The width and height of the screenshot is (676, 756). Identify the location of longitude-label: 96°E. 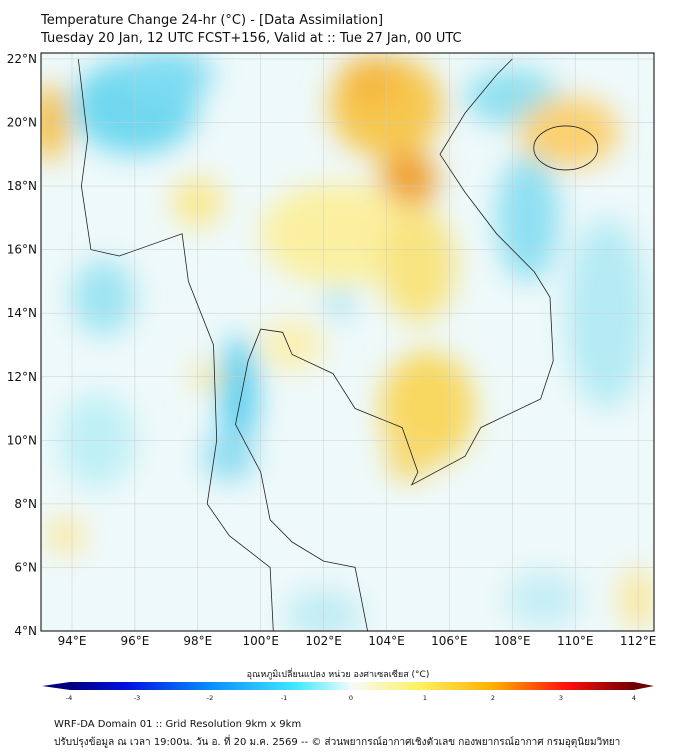
(134, 641).